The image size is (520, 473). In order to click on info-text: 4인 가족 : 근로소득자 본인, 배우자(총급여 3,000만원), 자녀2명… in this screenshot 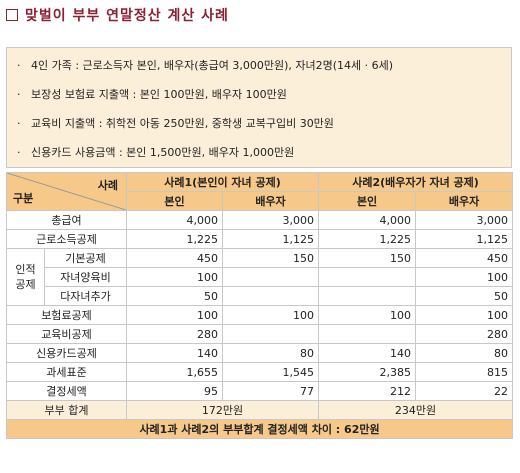, I will do `click(212, 65)`.